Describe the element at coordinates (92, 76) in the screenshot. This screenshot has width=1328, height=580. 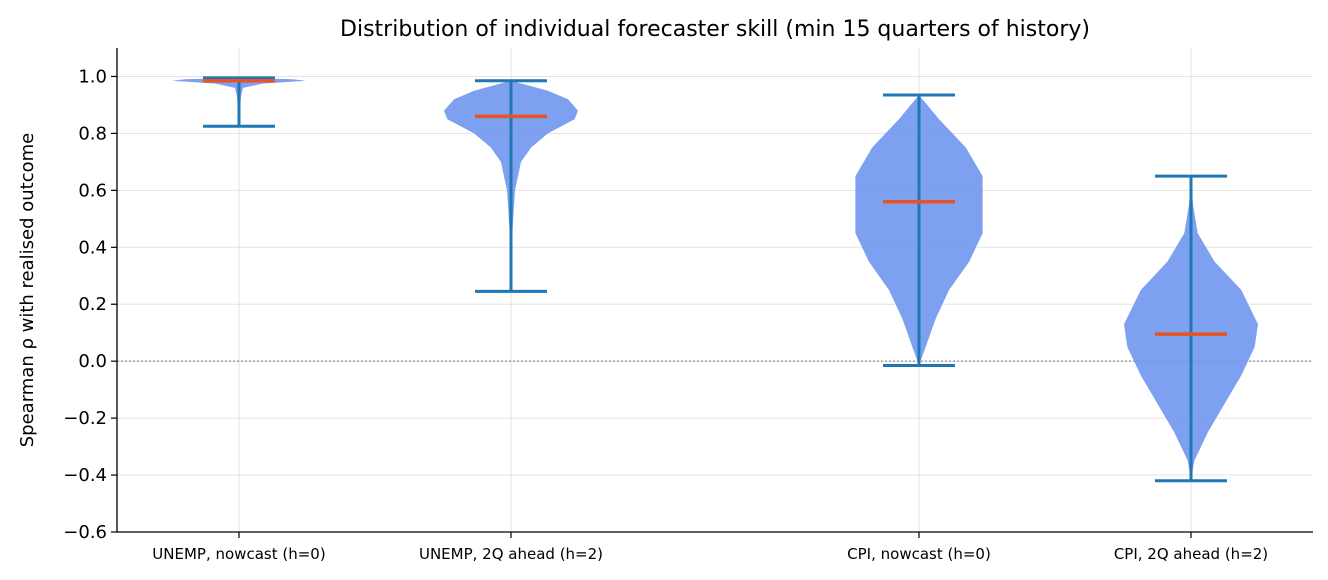
I see `y-tick-label-8: 1.0` at that location.